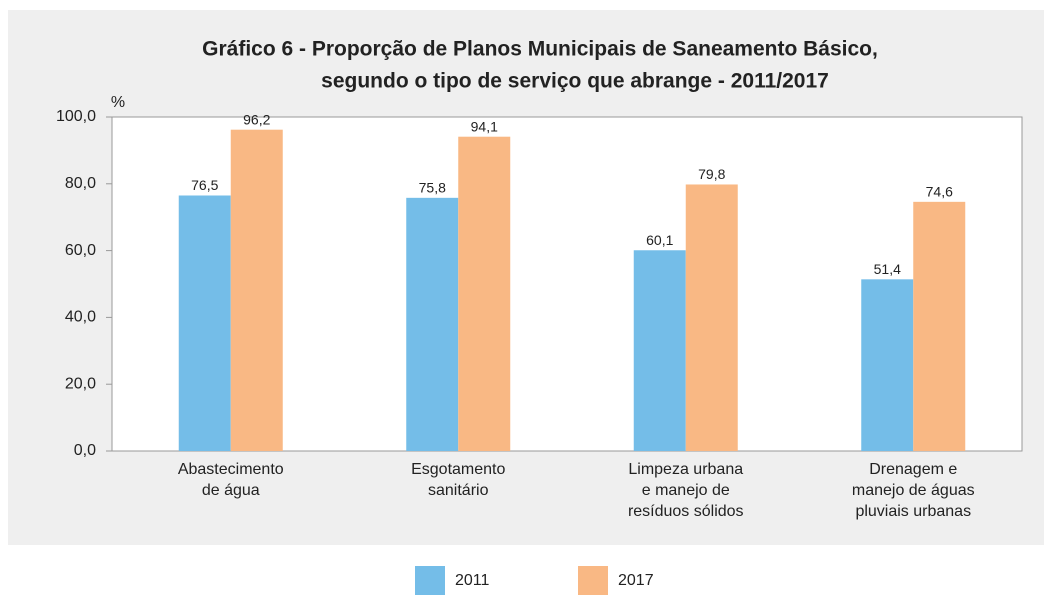 This screenshot has height=595, width=1052. What do you see at coordinates (85, 450) in the screenshot?
I see `y-tick-label: 0,0` at bounding box center [85, 450].